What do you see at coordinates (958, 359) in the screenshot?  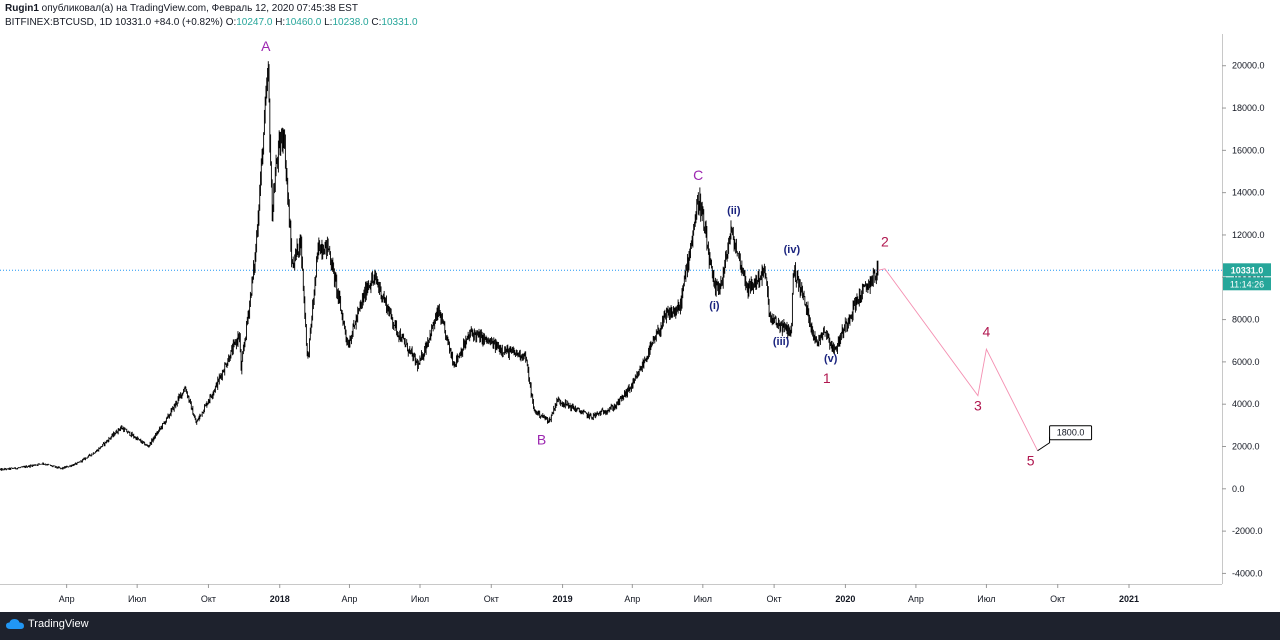 I see `projection-line` at bounding box center [958, 359].